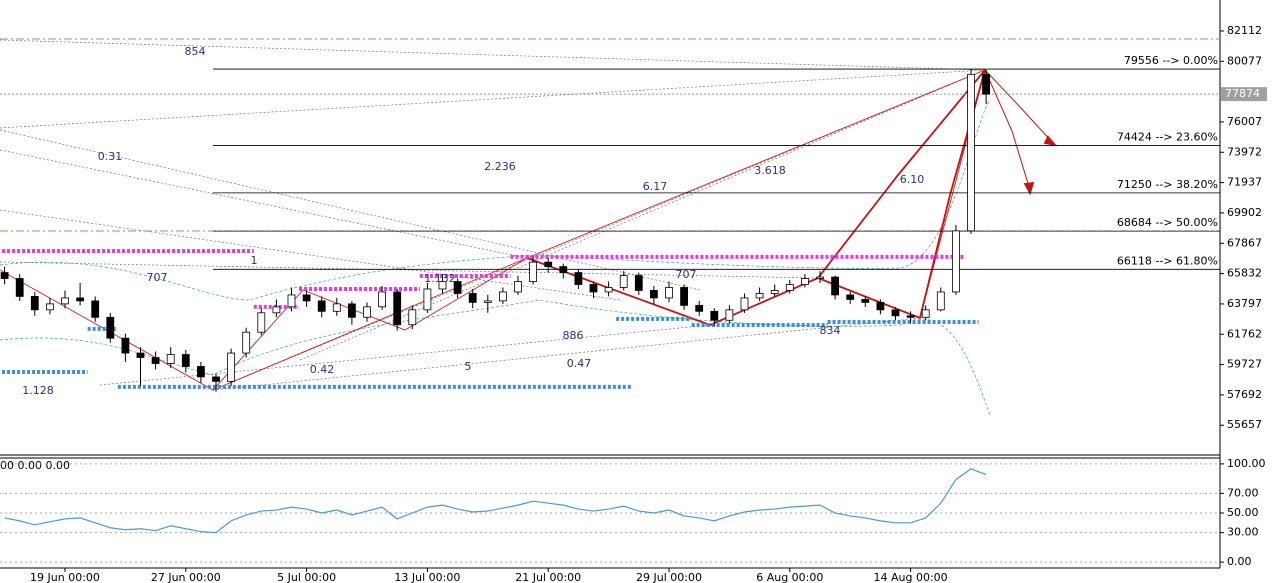 The image size is (1280, 583). I want to click on y-tick-label: 80077, so click(1244, 60).